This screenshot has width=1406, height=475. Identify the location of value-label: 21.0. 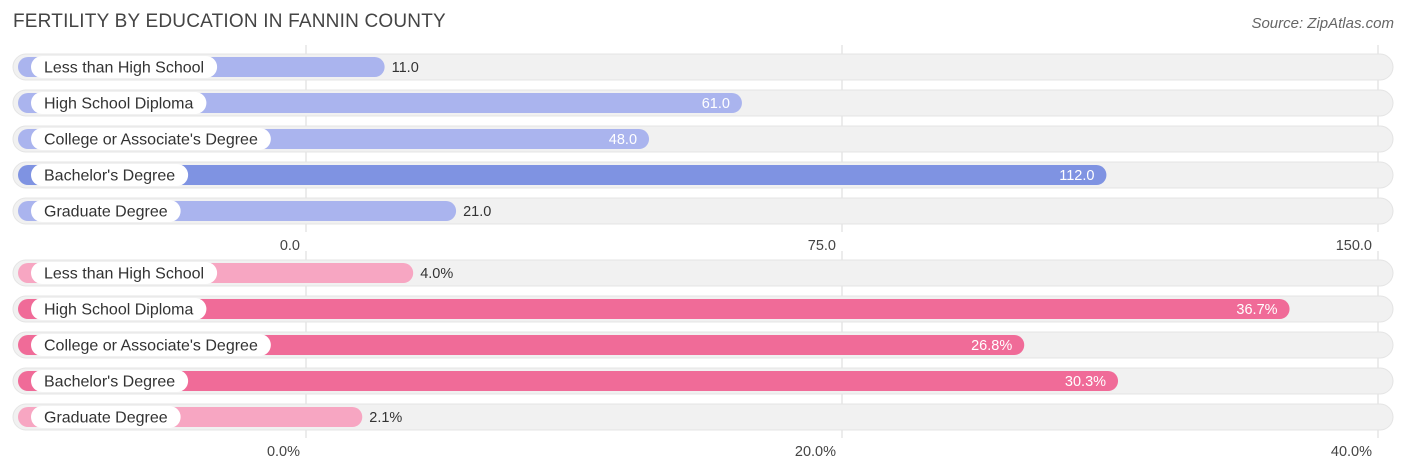
(477, 212).